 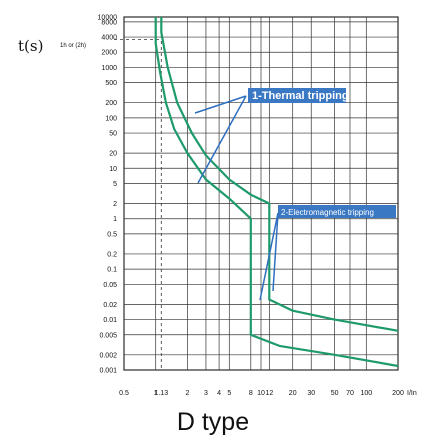 I want to click on x-tick-label: 1, so click(x=156, y=393).